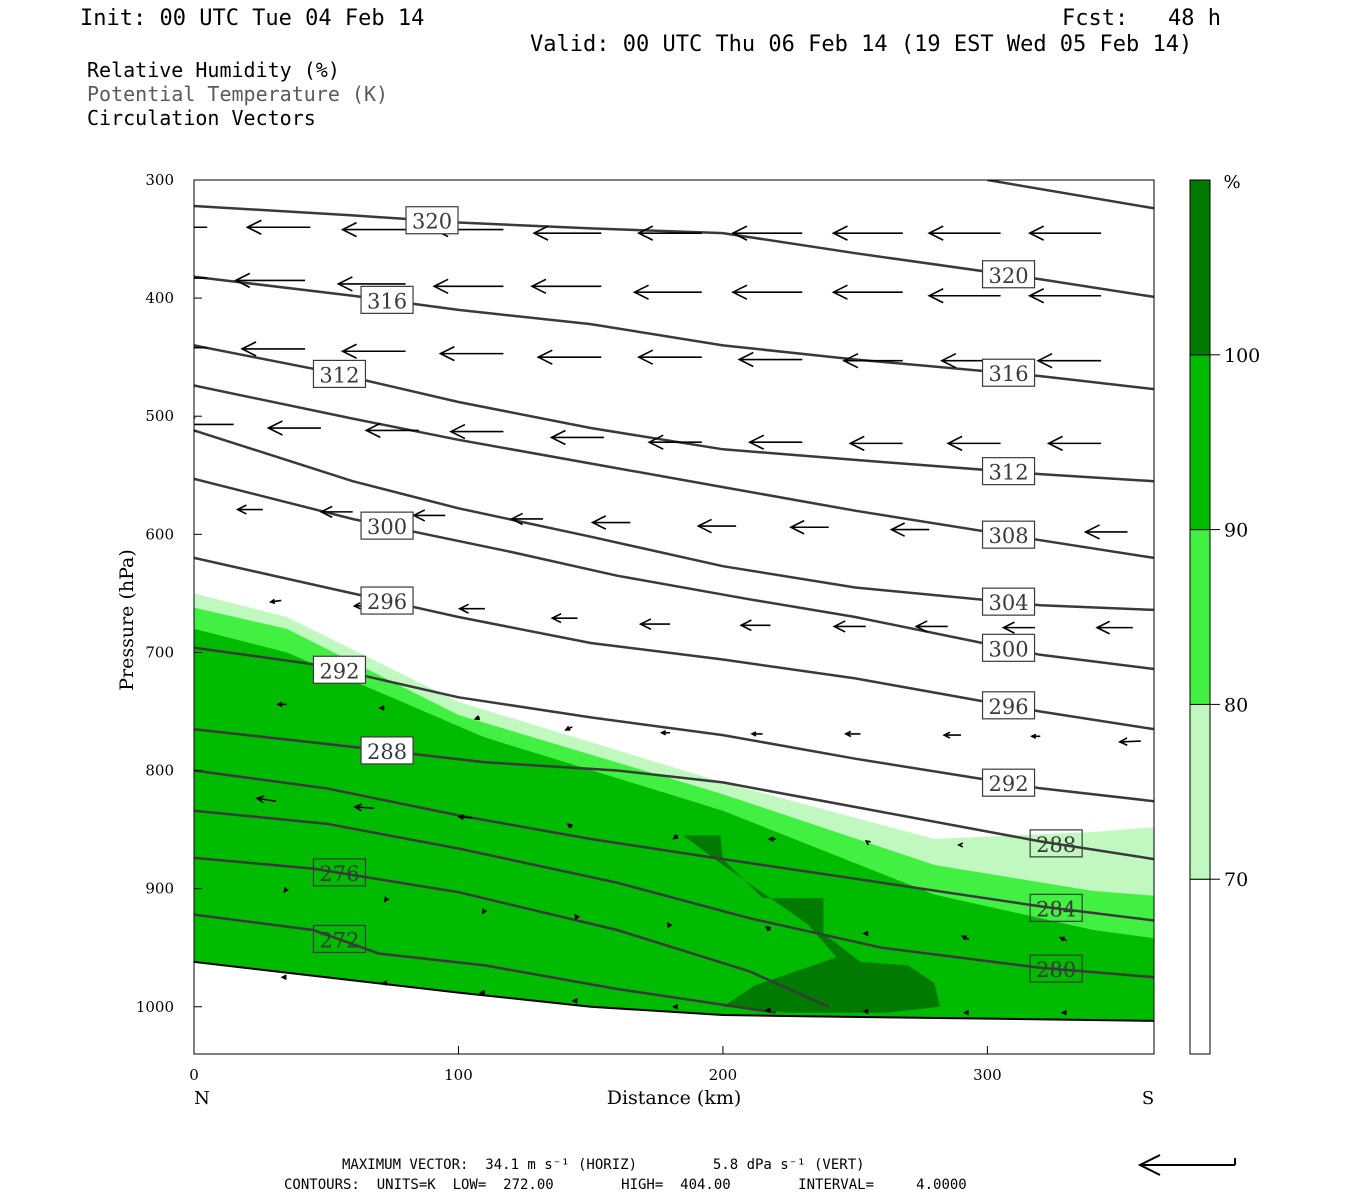 This screenshot has height=1200, width=1350. I want to click on colorbar-level-label: 100, so click(1242, 356).